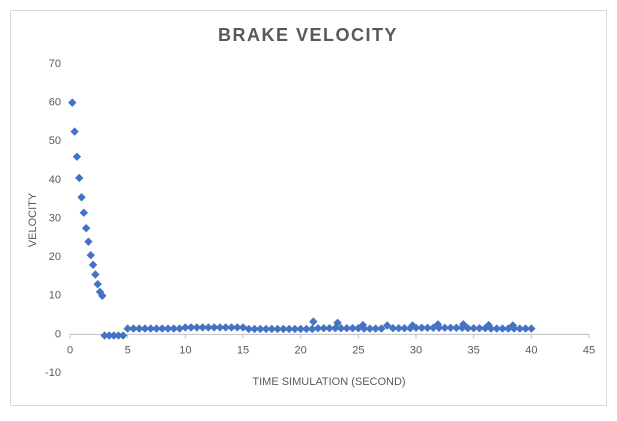 The height and width of the screenshot is (421, 617). I want to click on x-tick-label: 30, so click(416, 350).